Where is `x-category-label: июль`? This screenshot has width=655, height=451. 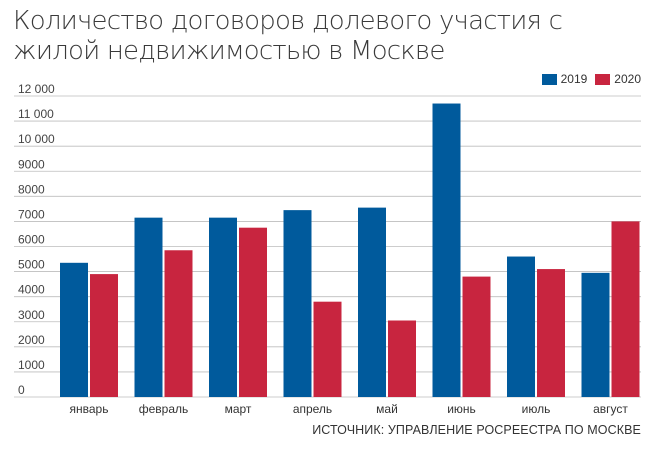
x-category-label: июль is located at coordinates (536, 409).